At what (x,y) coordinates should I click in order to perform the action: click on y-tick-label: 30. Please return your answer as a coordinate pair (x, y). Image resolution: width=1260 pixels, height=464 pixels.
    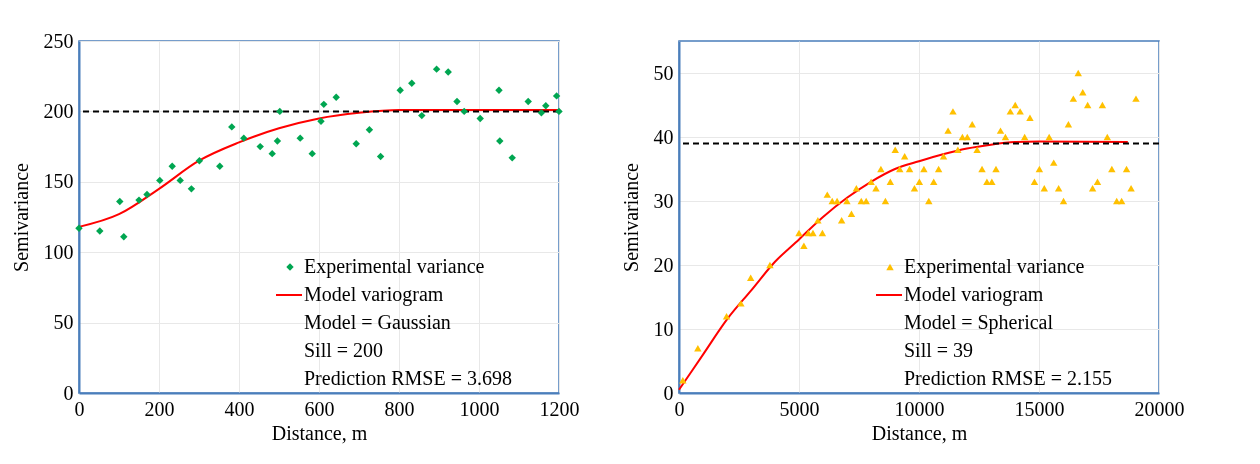
    Looking at the image, I should click on (663, 200).